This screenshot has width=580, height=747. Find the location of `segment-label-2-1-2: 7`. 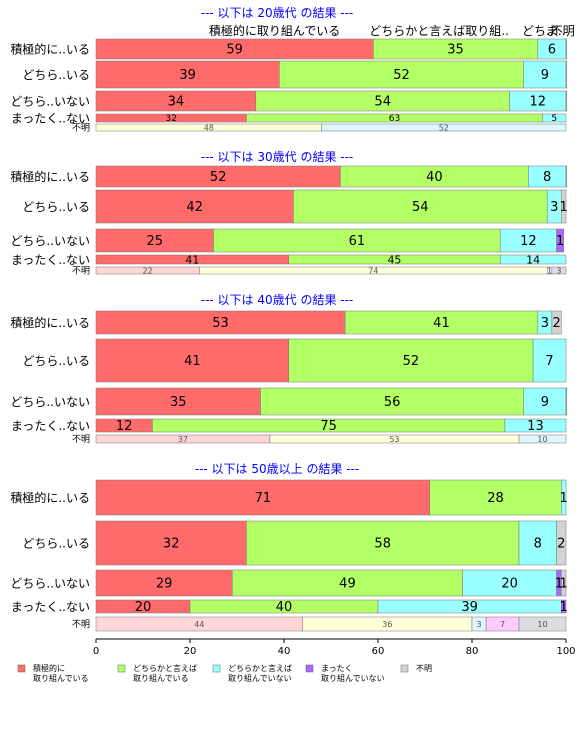

segment-label-2-1-2: 7 is located at coordinates (549, 361).